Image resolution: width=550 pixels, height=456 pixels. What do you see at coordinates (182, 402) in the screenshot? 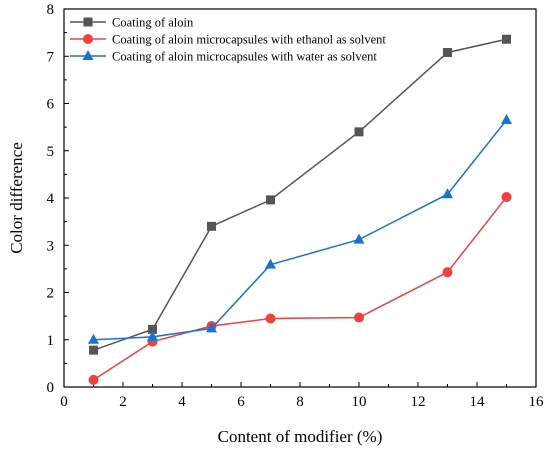
I see `x-tick-label: 4` at bounding box center [182, 402].